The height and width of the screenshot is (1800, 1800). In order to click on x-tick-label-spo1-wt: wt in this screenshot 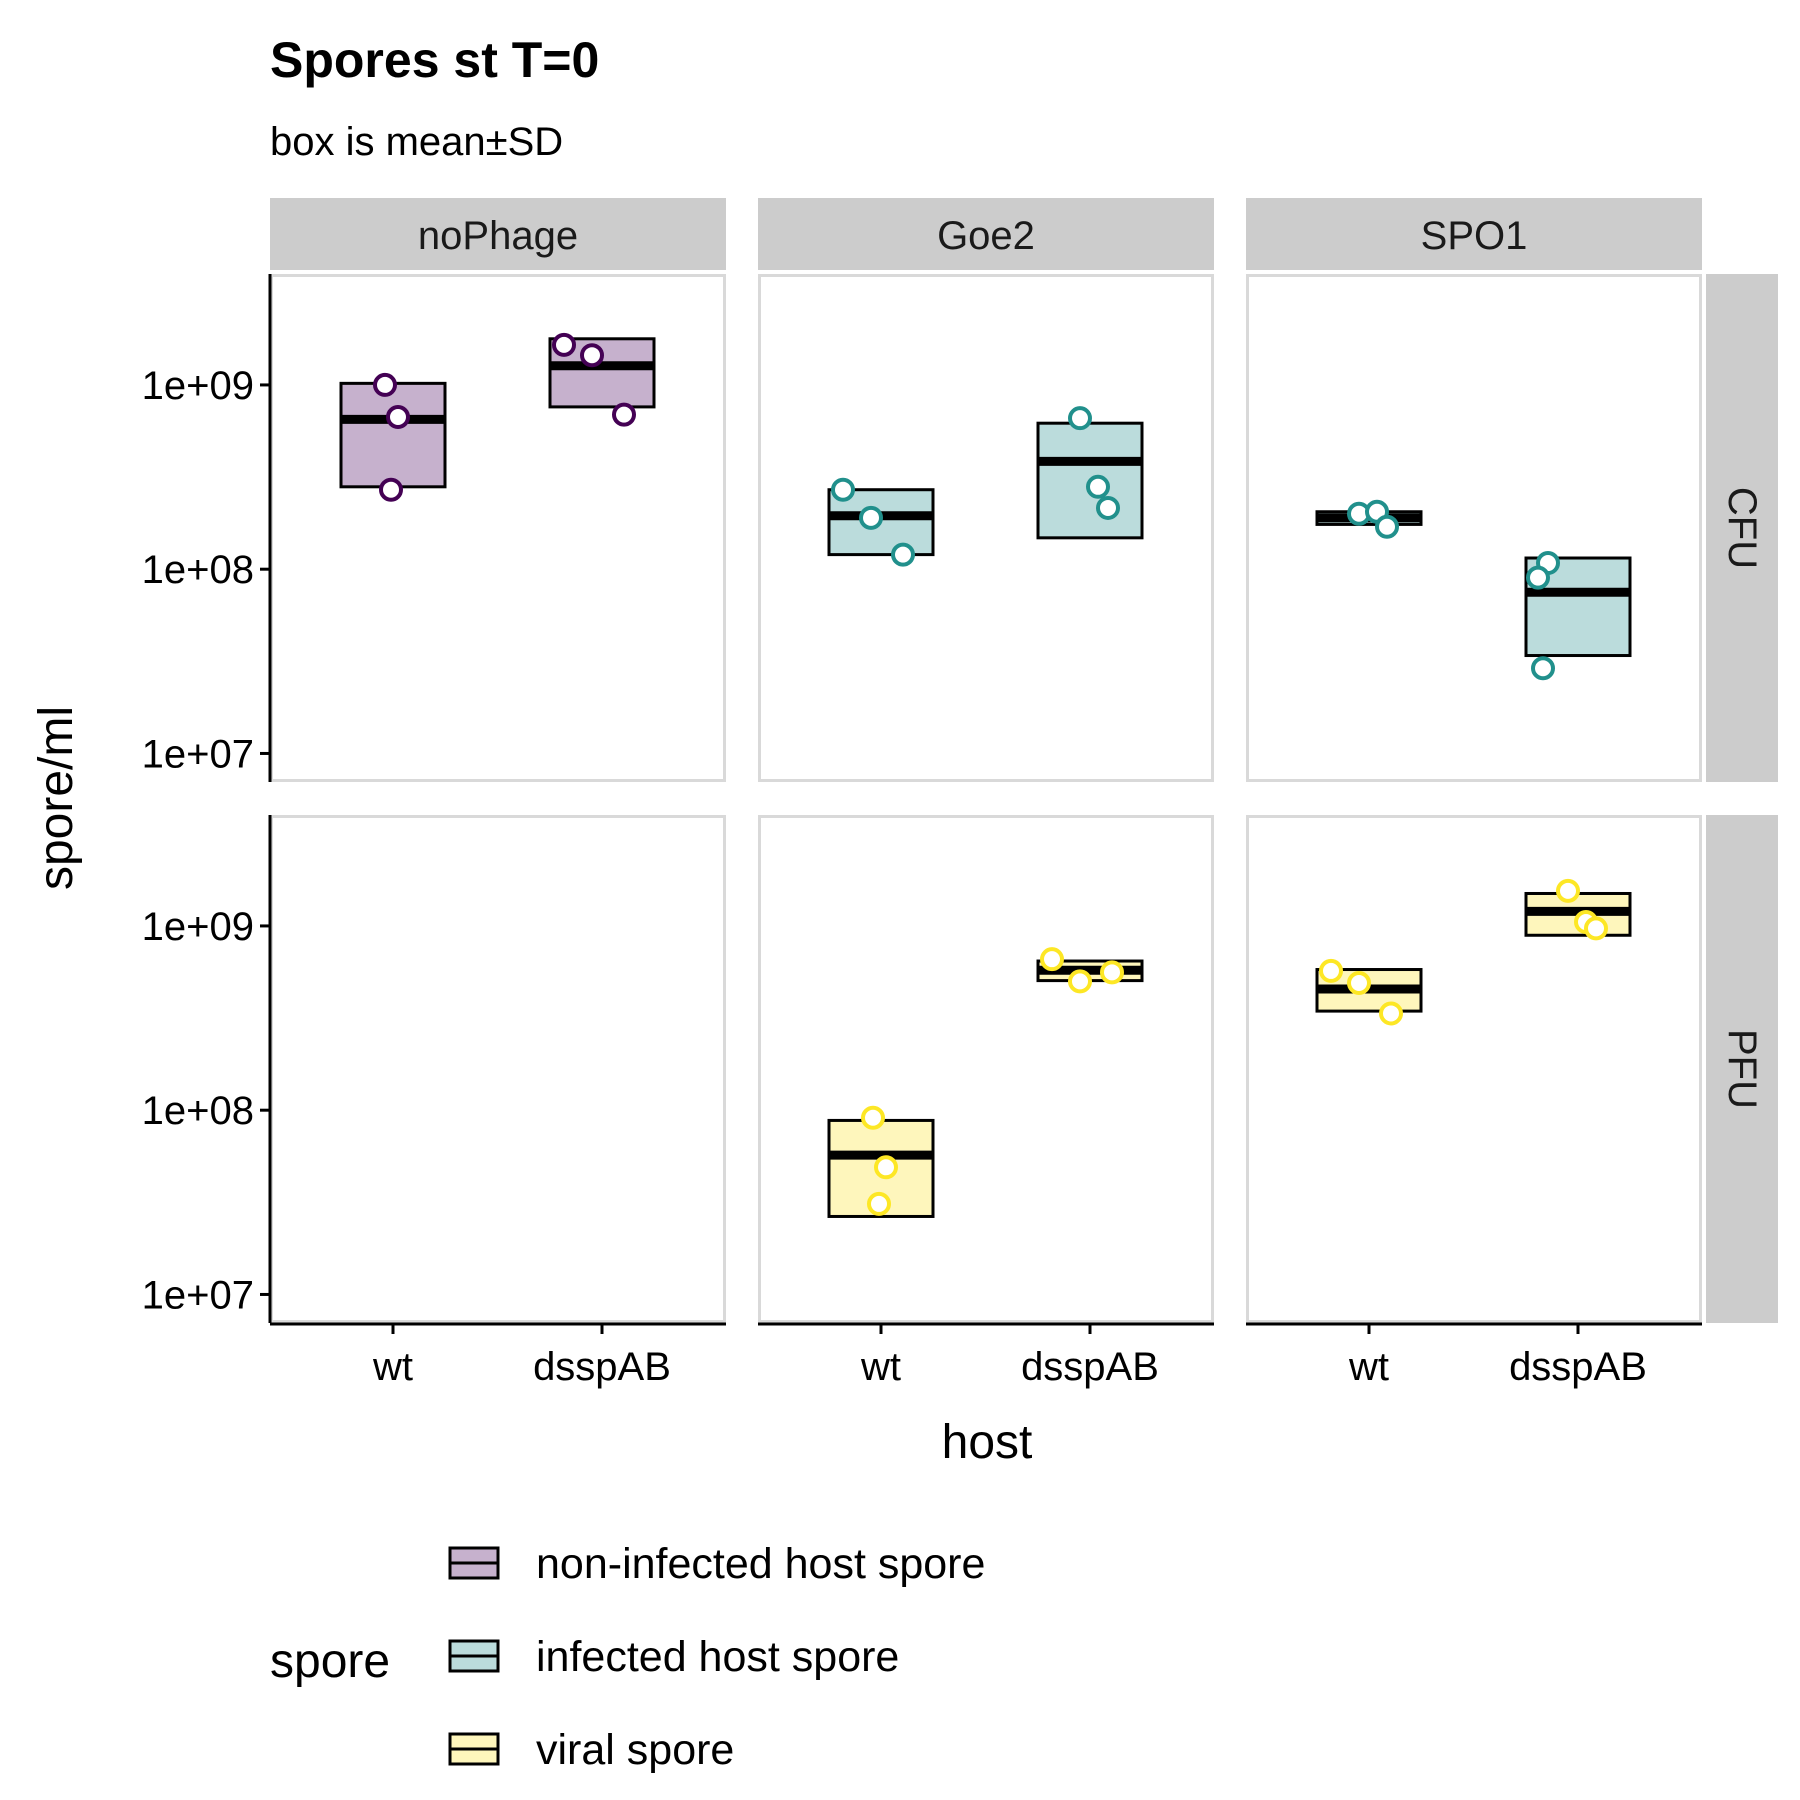, I will do `click(1368, 1367)`.